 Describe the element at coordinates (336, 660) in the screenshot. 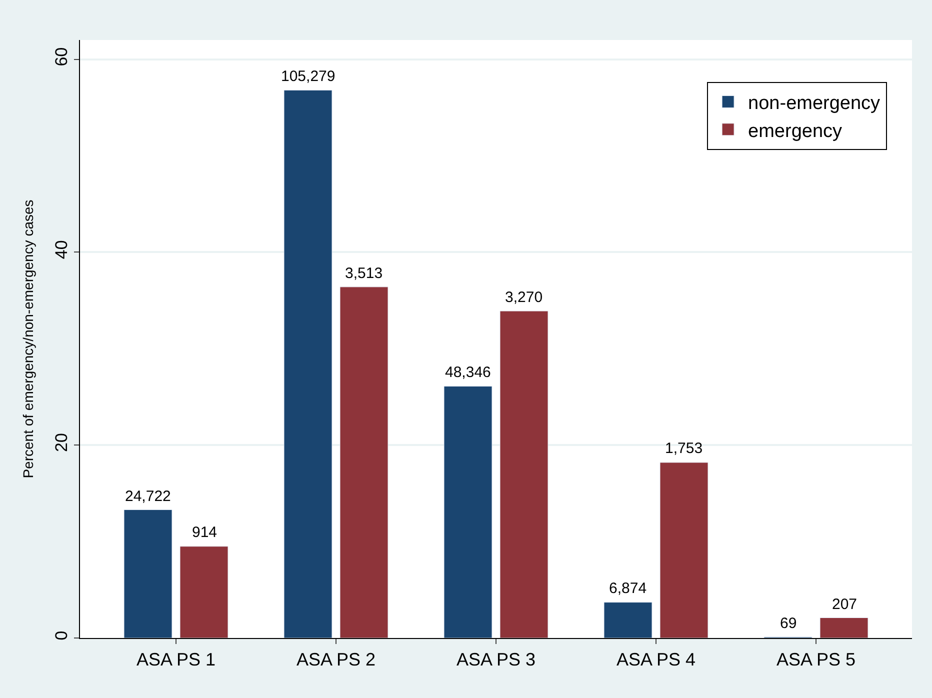

I see `x-tick-label: ASA PS 2` at that location.